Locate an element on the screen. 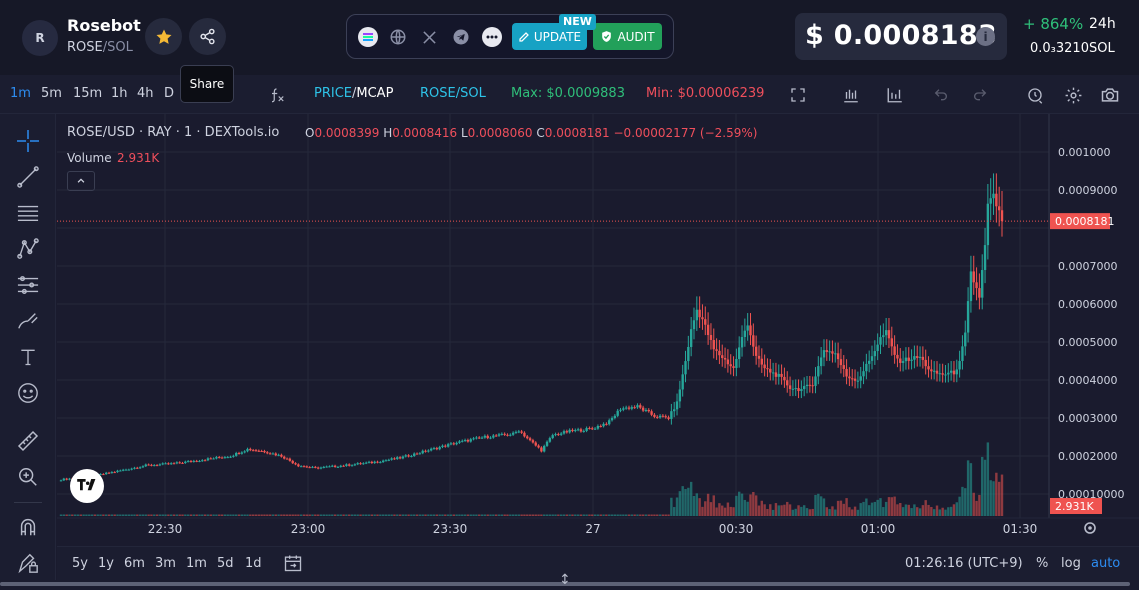 This screenshot has height=590, width=1139. undo-icon is located at coordinates (941, 95).